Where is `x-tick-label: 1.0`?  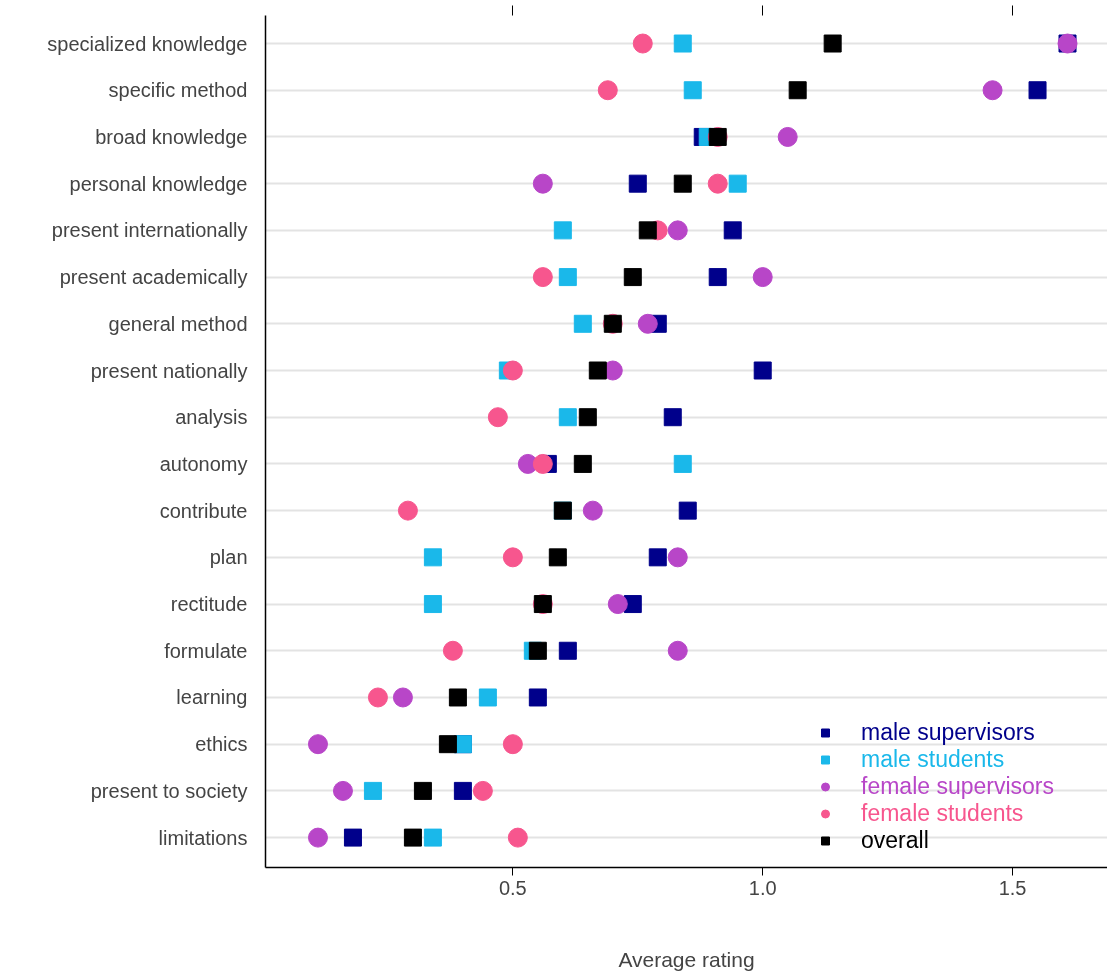 x-tick-label: 1.0 is located at coordinates (762, 887).